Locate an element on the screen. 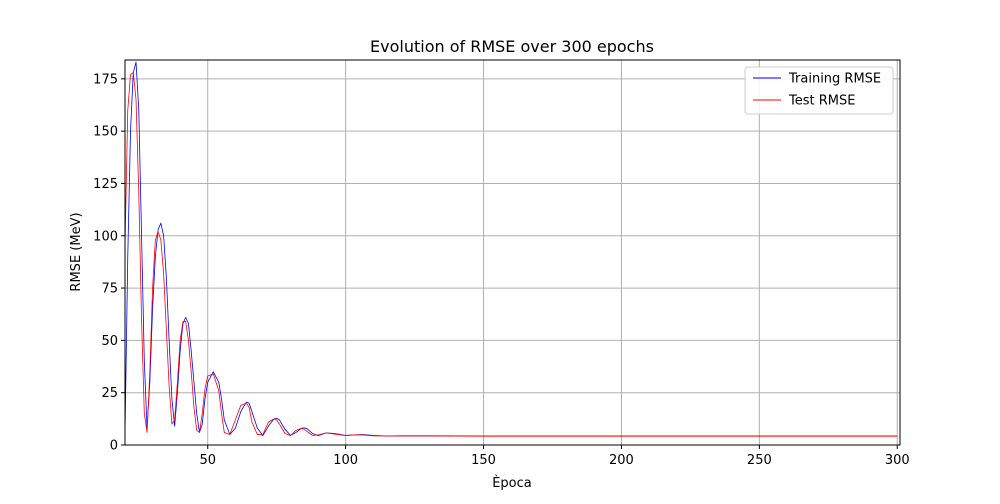 The image size is (1000, 504). chart-title: Evolution of RMSE over 300 epochs is located at coordinates (512, 46).